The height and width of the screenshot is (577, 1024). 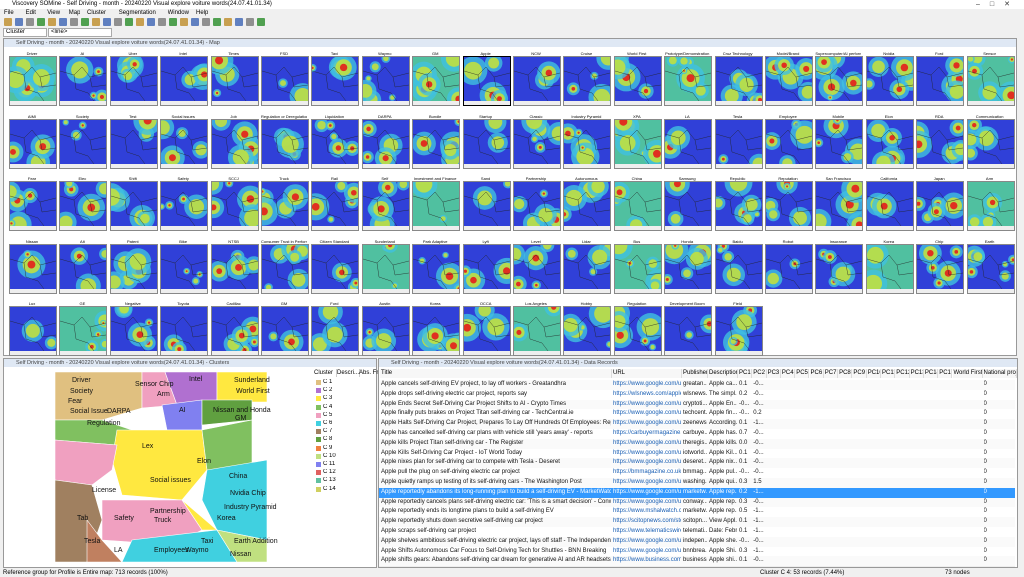 I want to click on cluster-name: C 13, so click(x=329, y=480).